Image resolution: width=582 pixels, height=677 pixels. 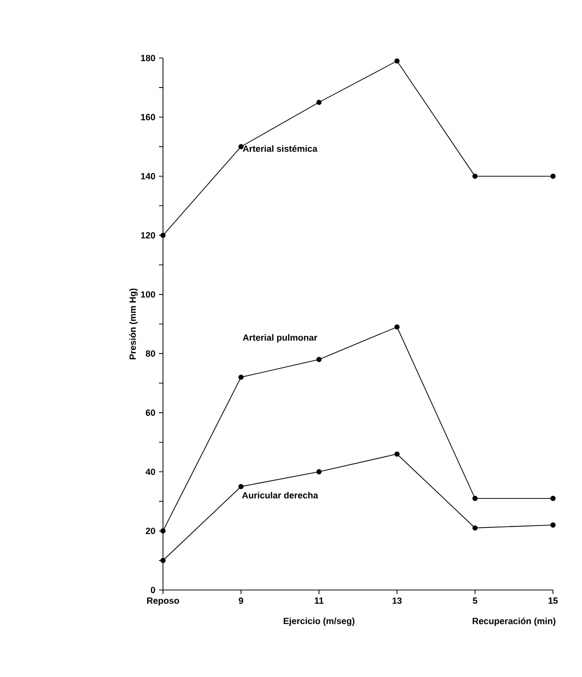 What do you see at coordinates (397, 601) in the screenshot?
I see `x-tick-label: 13` at bounding box center [397, 601].